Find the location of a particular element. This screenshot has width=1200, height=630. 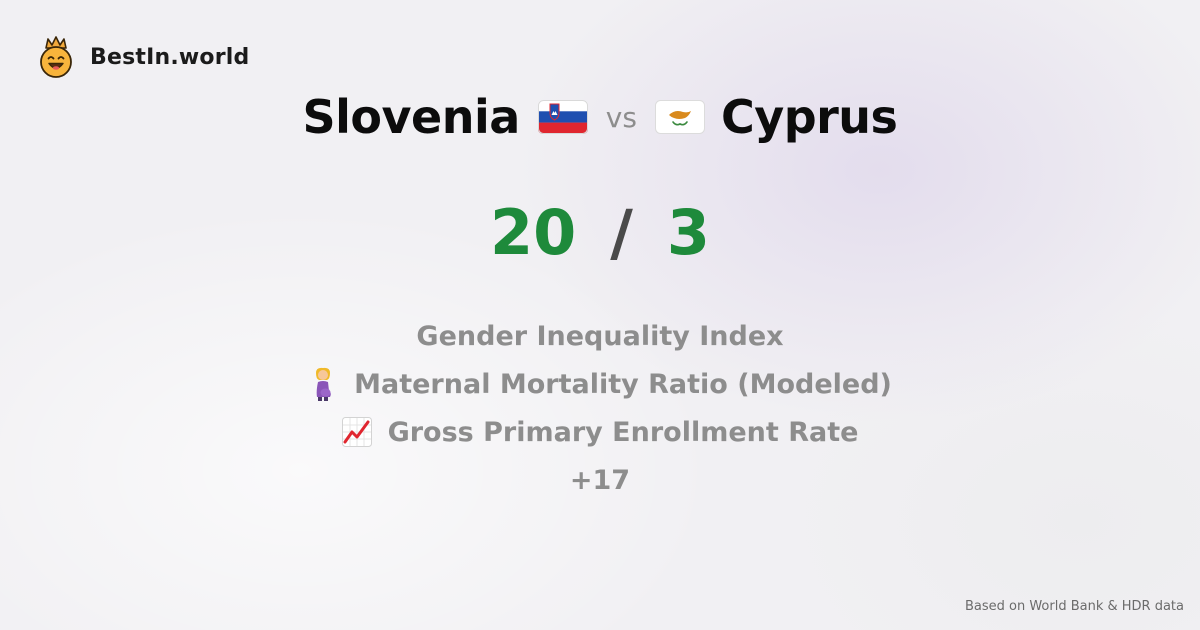

country-a-name: Slovenia is located at coordinates (411, 117).